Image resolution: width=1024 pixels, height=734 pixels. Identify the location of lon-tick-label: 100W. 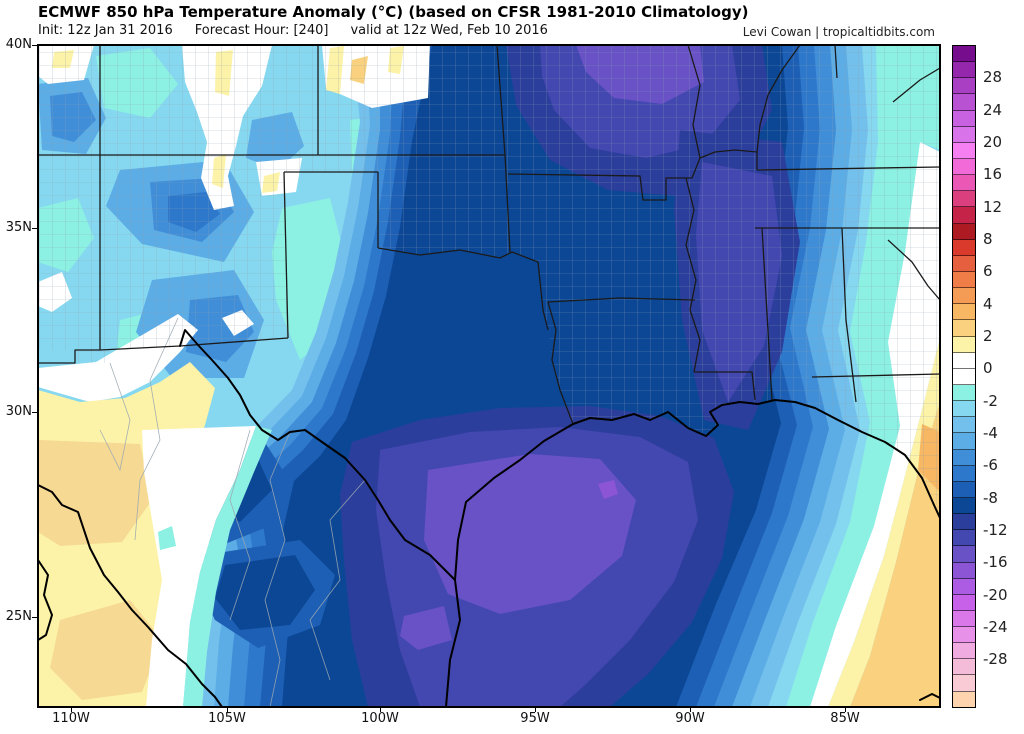
(380, 718).